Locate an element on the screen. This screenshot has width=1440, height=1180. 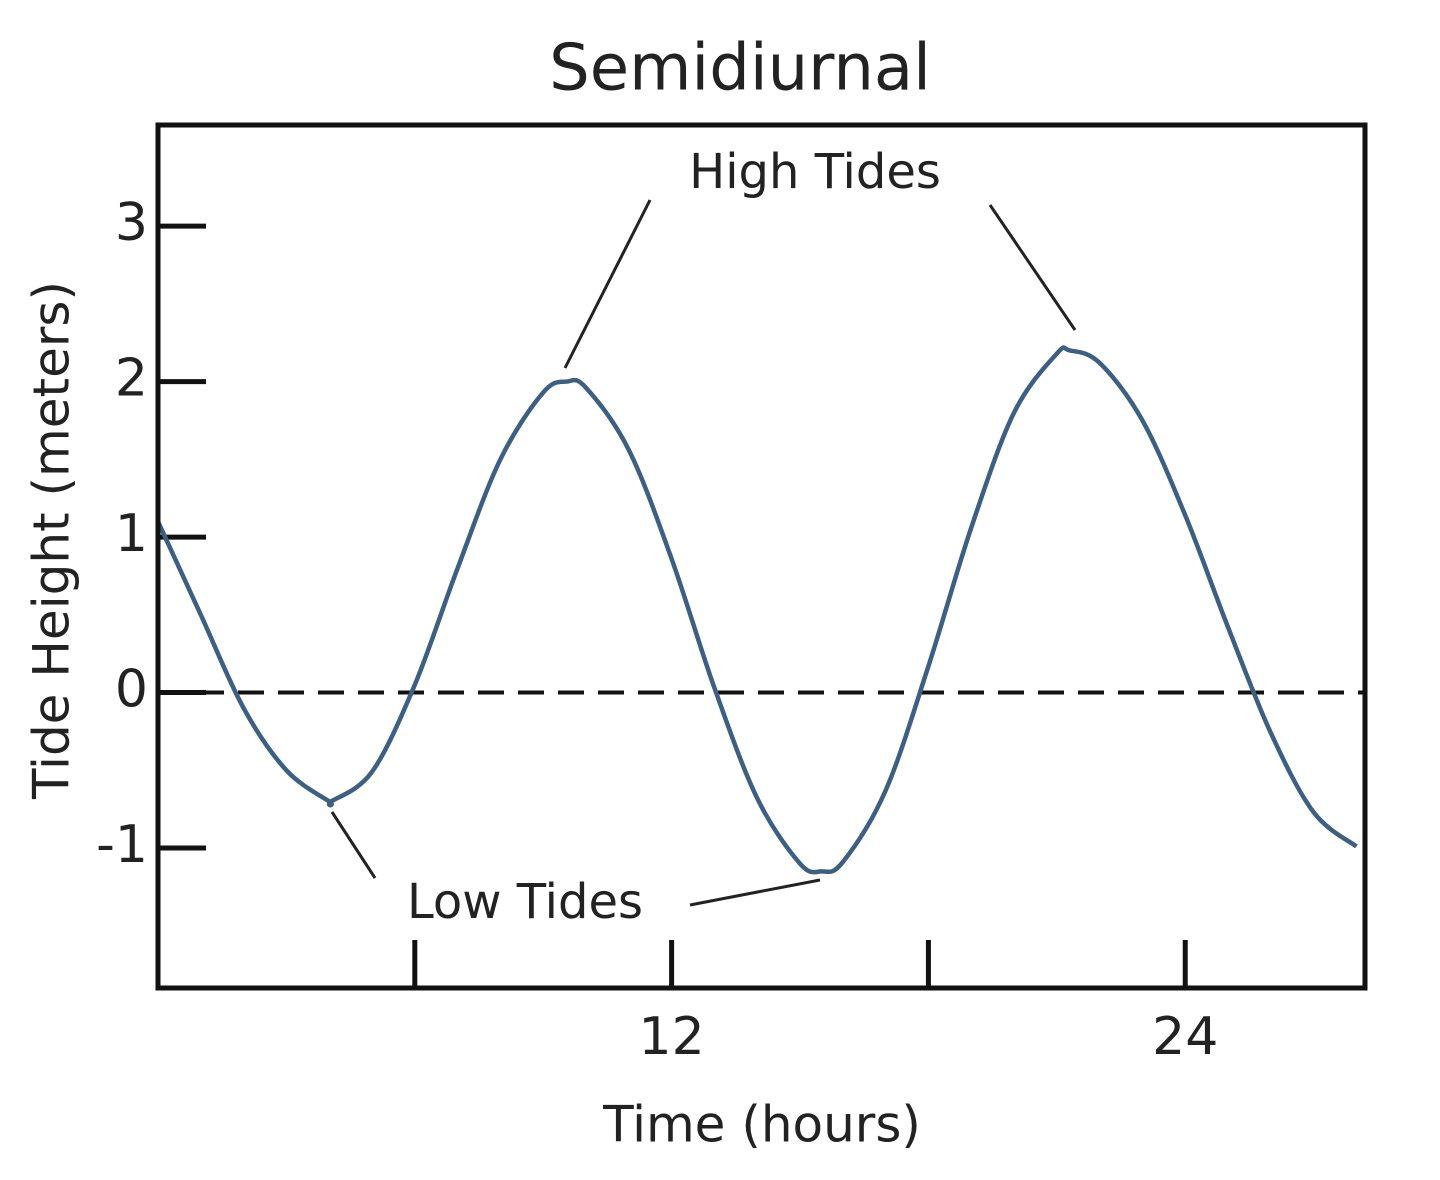
y-tick-label: 2 is located at coordinates (131, 379).